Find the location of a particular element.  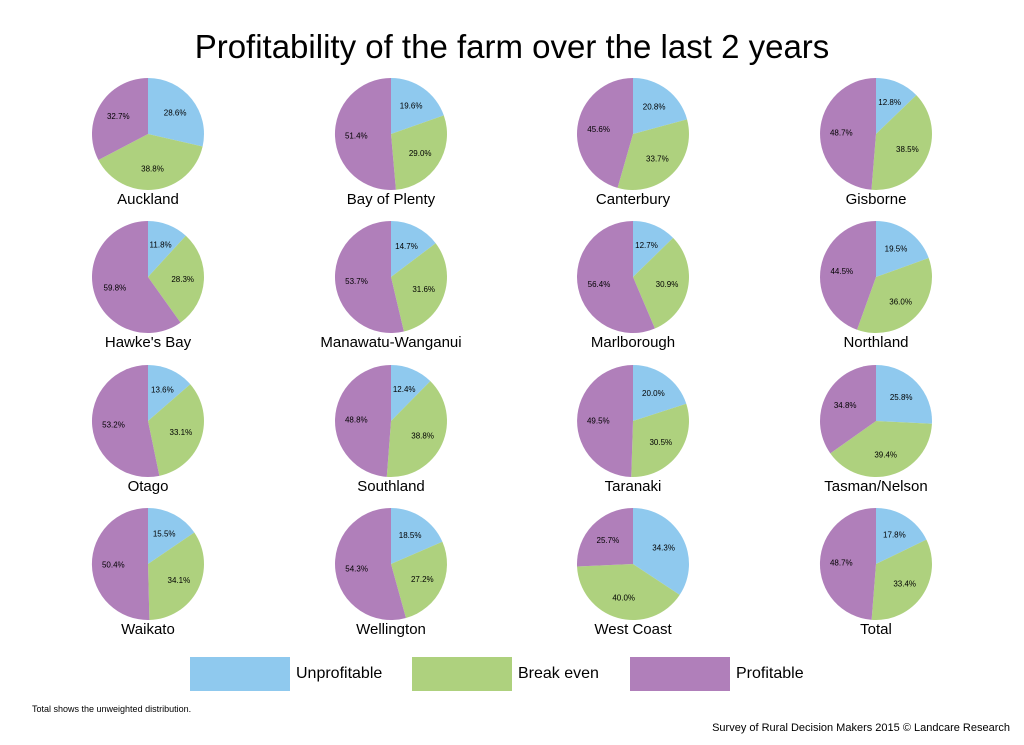

pie-bay-of-plenty: 19.6% 29.0% 51.4% Bay of Plenty is located at coordinates (391, 142).